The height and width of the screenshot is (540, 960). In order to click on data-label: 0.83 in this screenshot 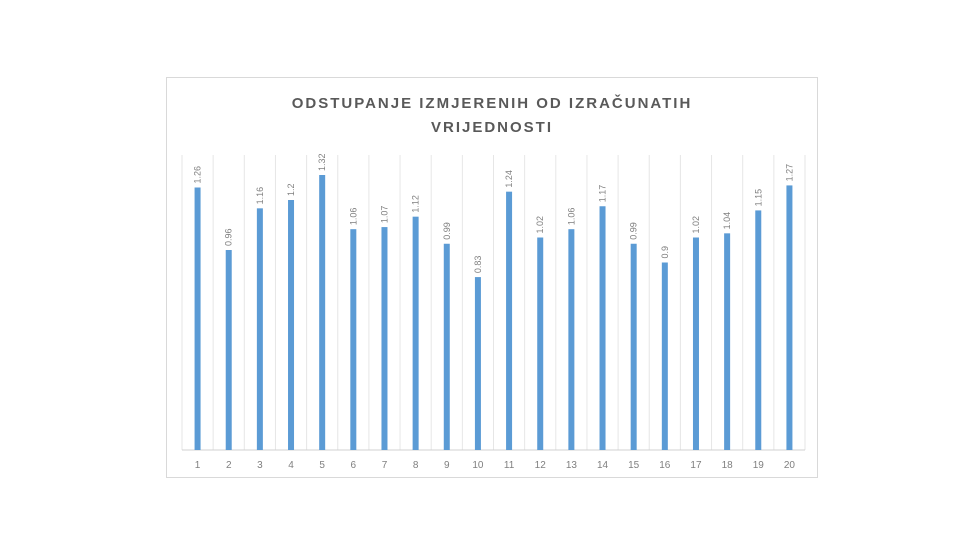, I will do `click(478, 265)`.